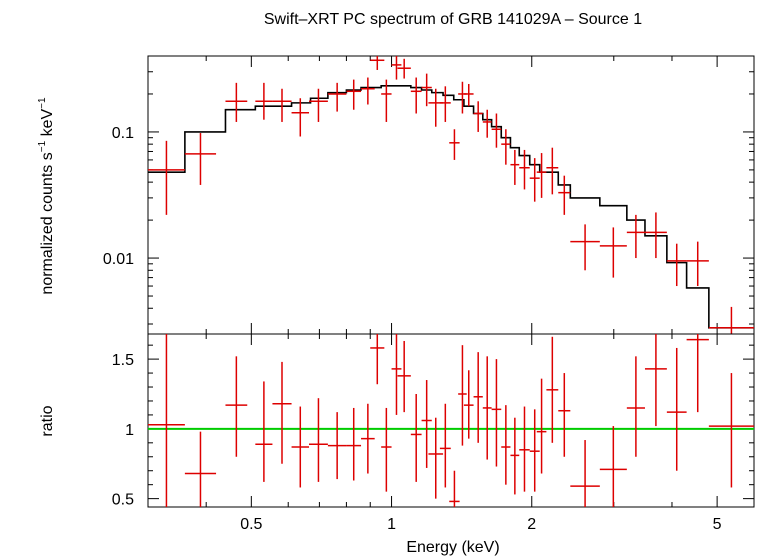 The width and height of the screenshot is (758, 556). What do you see at coordinates (42, 146) in the screenshot?
I see `y-label-sup1: −1` at bounding box center [42, 146].